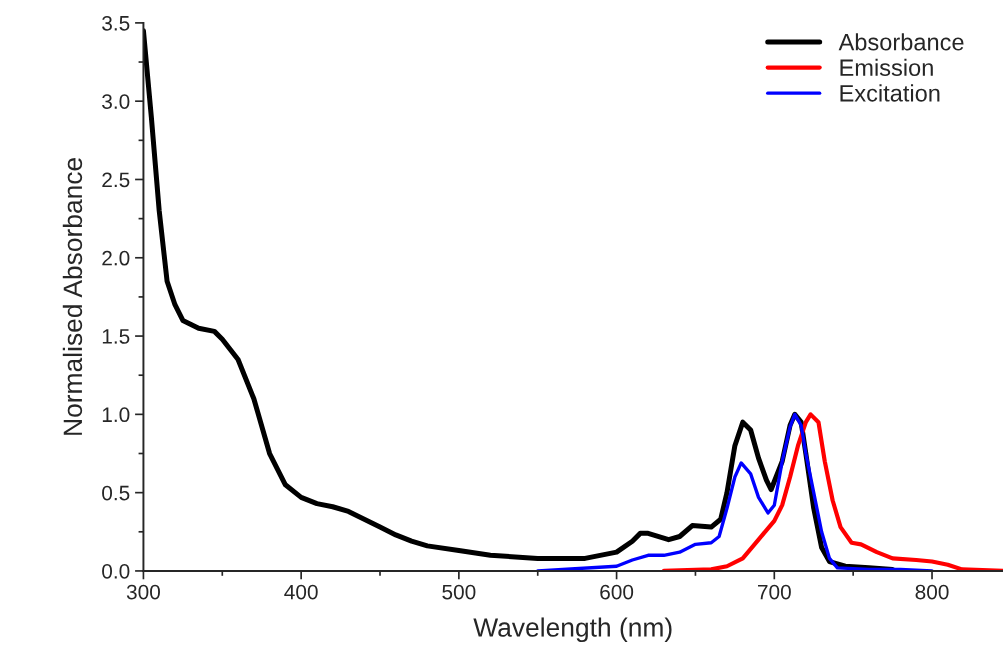  I want to click on y-tick-label: 3.0, so click(116, 101).